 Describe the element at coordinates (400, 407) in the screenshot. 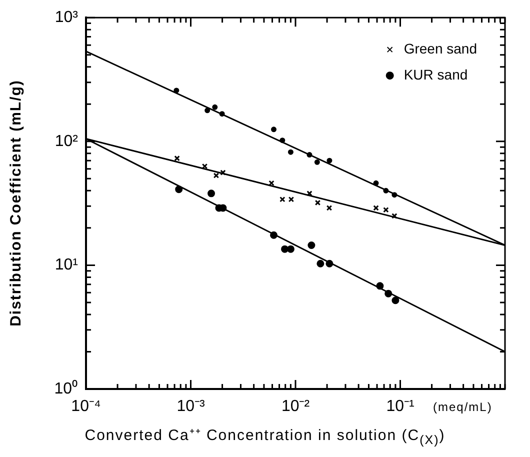

I see `x-tick-label: 10⁻¹` at that location.